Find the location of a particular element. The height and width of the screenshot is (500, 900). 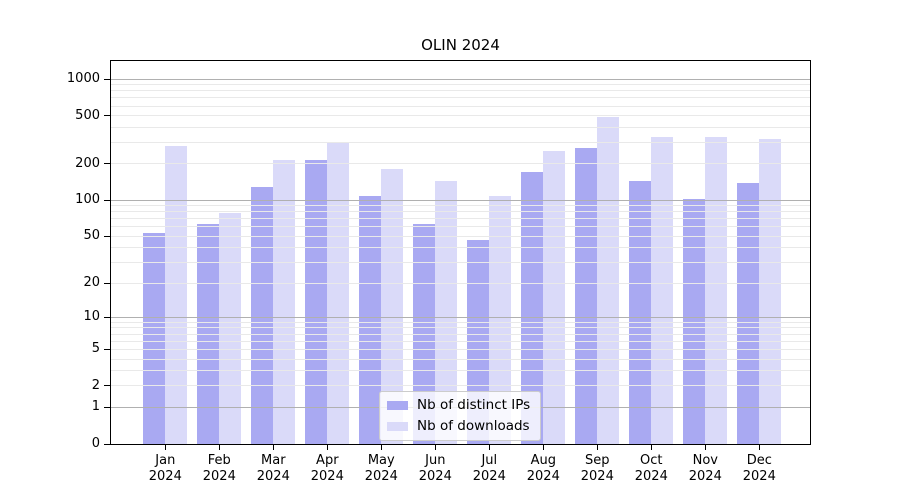

x-tick-label-aug: Aug 2024 is located at coordinates (543, 468).